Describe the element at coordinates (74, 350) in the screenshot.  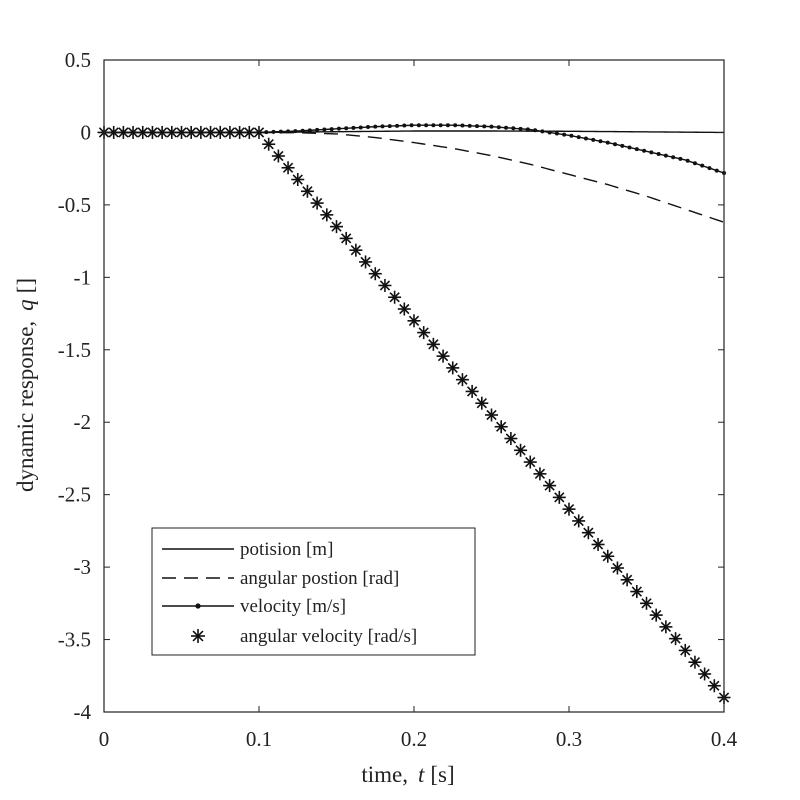
I see `y-tick-label: -1.5` at that location.